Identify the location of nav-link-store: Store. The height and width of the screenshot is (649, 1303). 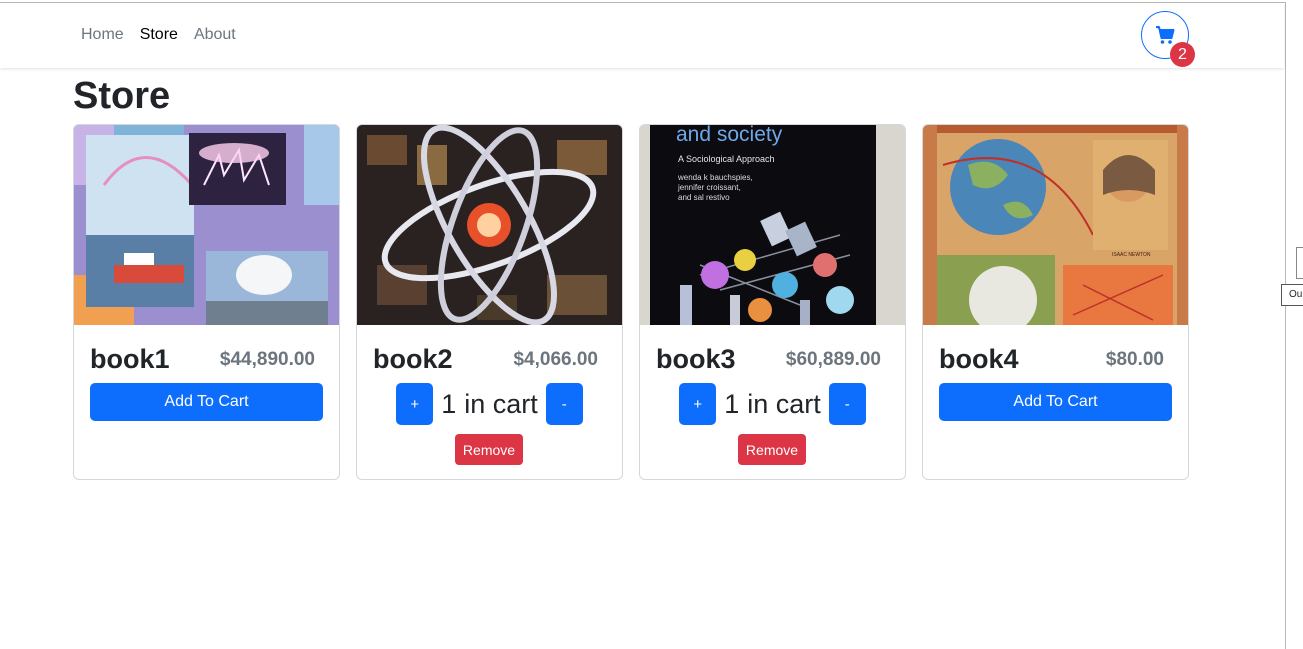
(158, 34).